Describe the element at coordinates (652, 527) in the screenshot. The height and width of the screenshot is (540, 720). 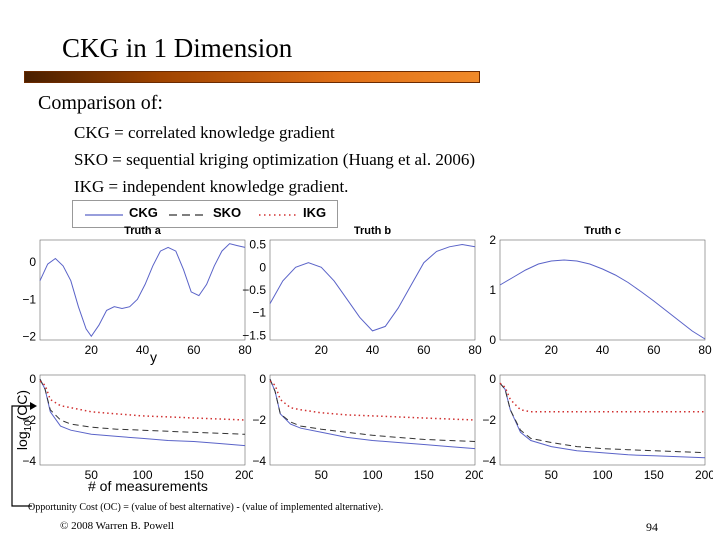
I see `page-number: 94` at that location.